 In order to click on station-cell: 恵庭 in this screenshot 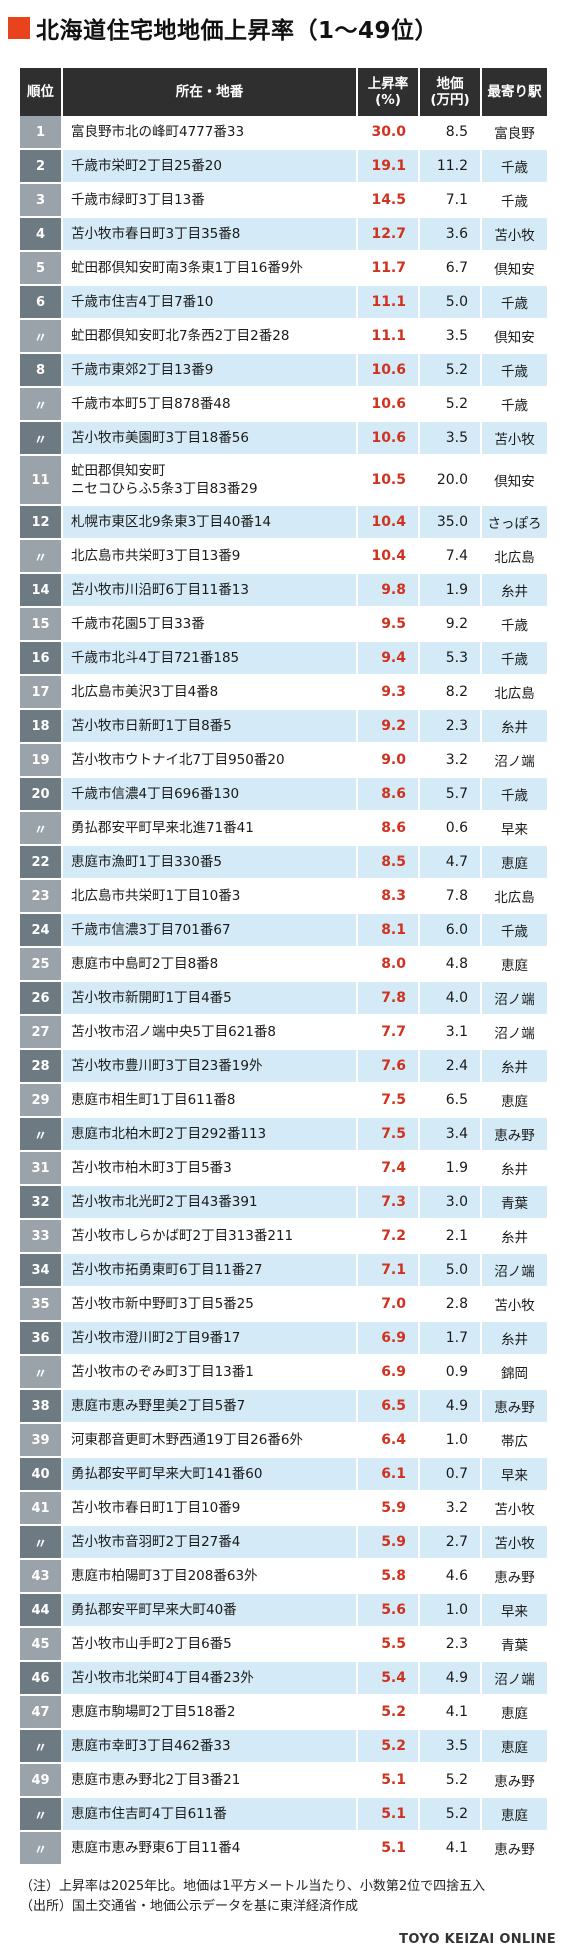, I will do `click(514, 964)`.